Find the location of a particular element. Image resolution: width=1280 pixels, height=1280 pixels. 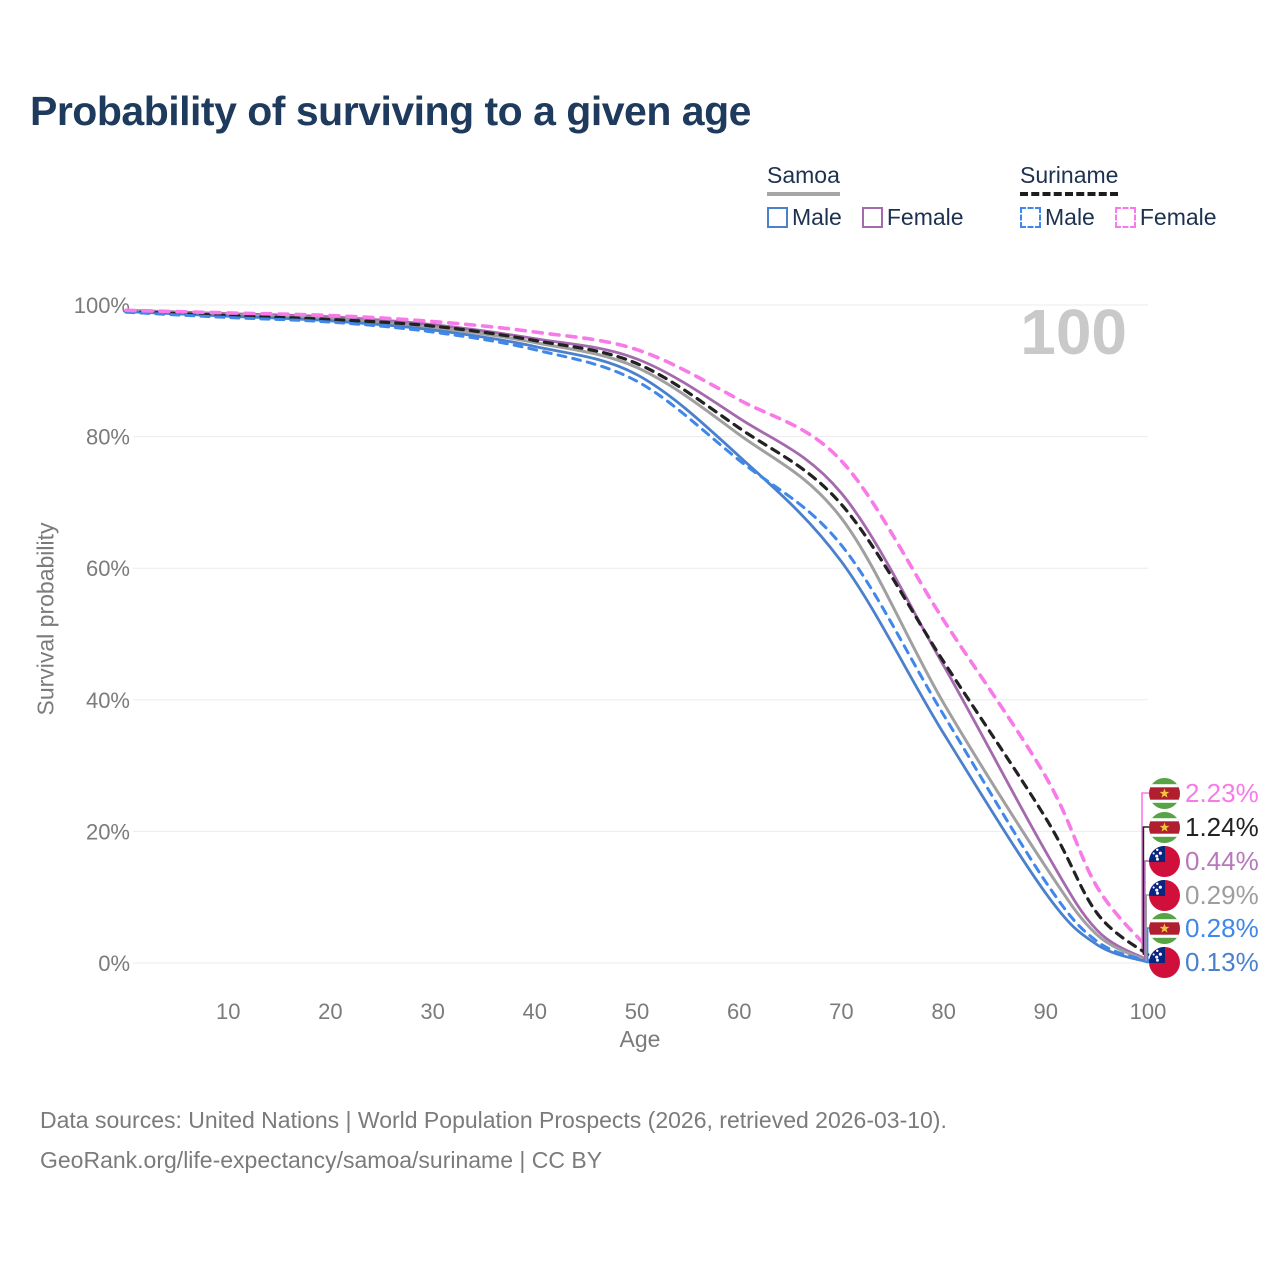

end-label-row-suriname-female: 2.23% is located at coordinates (1204, 793).